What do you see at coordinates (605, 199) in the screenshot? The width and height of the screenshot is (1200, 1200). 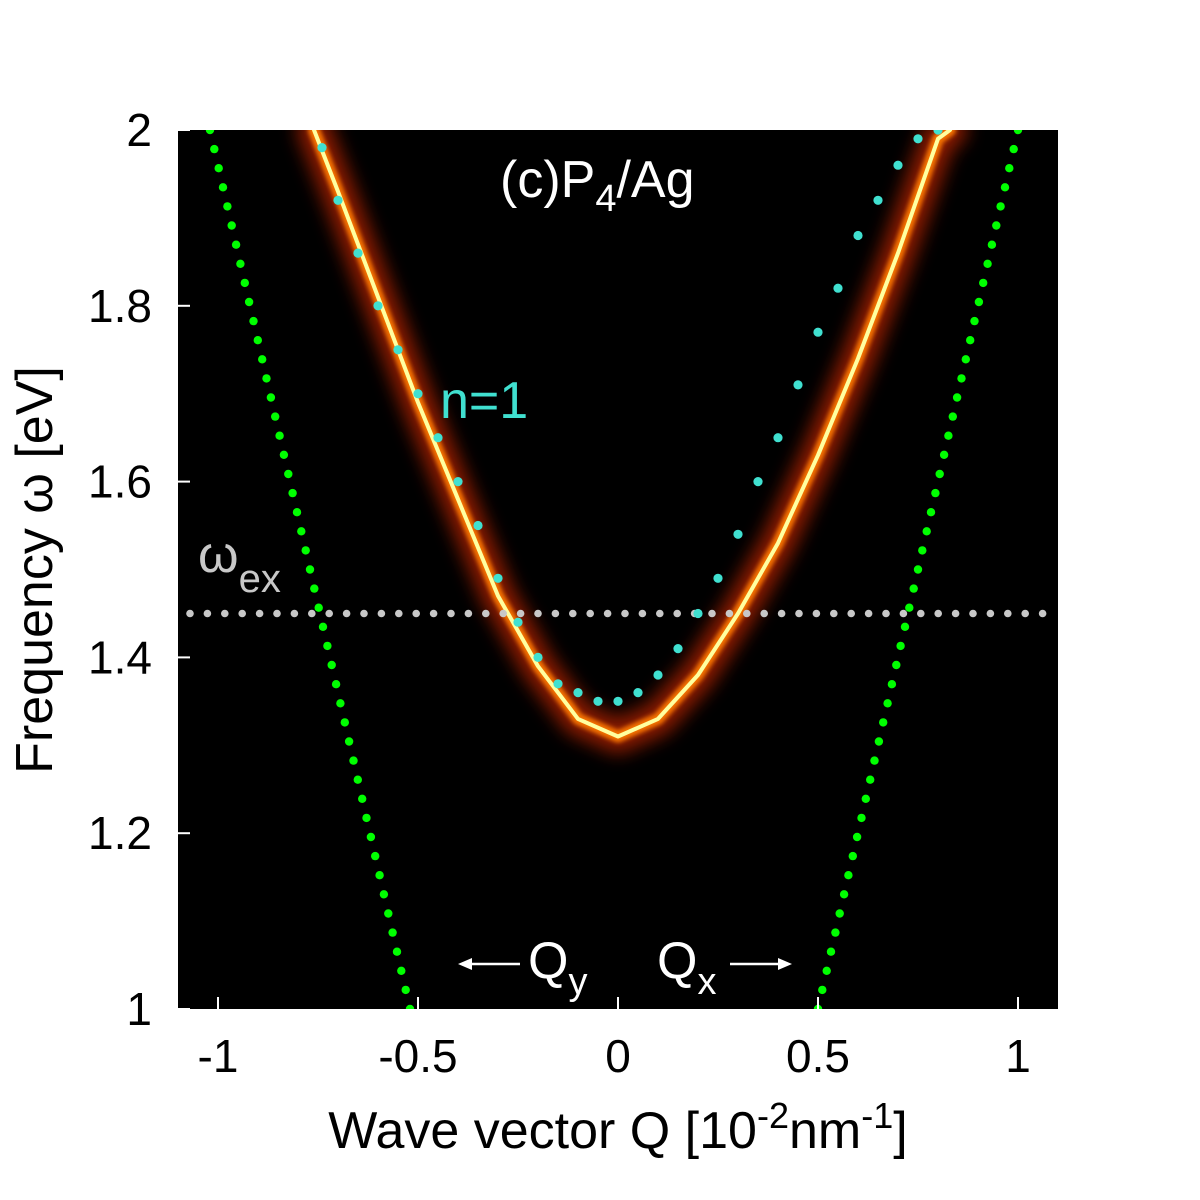 I see `chart-title-sub: 4` at bounding box center [605, 199].